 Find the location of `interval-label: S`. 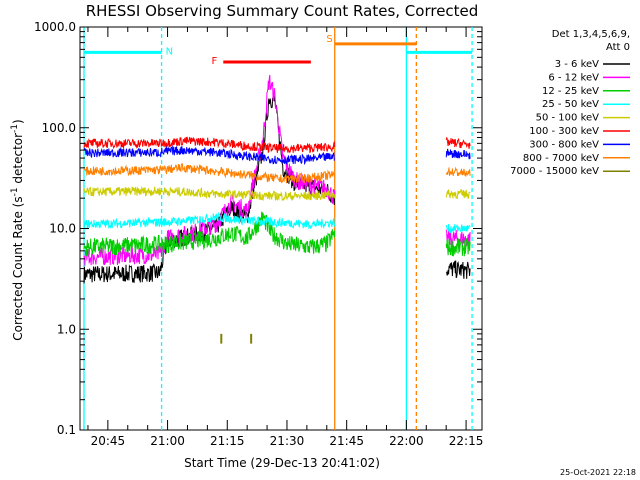

interval-label: S is located at coordinates (329, 39).